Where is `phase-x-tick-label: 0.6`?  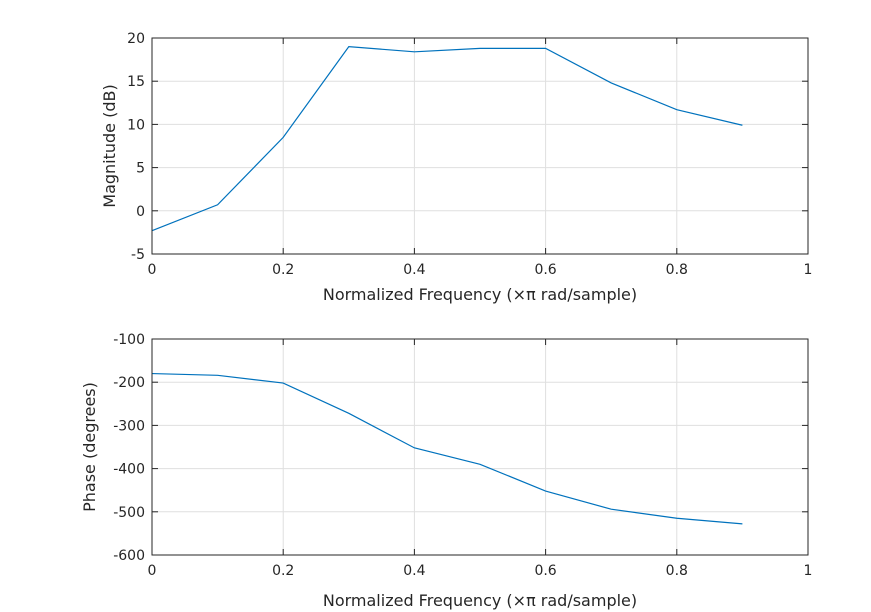
phase-x-tick-label: 0.6 is located at coordinates (545, 571).